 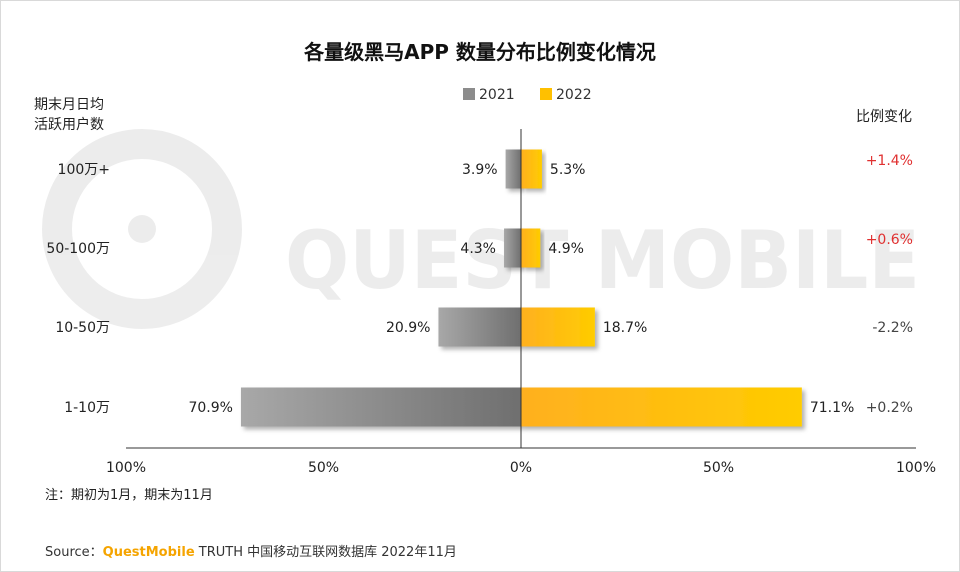 What do you see at coordinates (892, 328) in the screenshot?
I see `change-value: -2.2%` at bounding box center [892, 328].